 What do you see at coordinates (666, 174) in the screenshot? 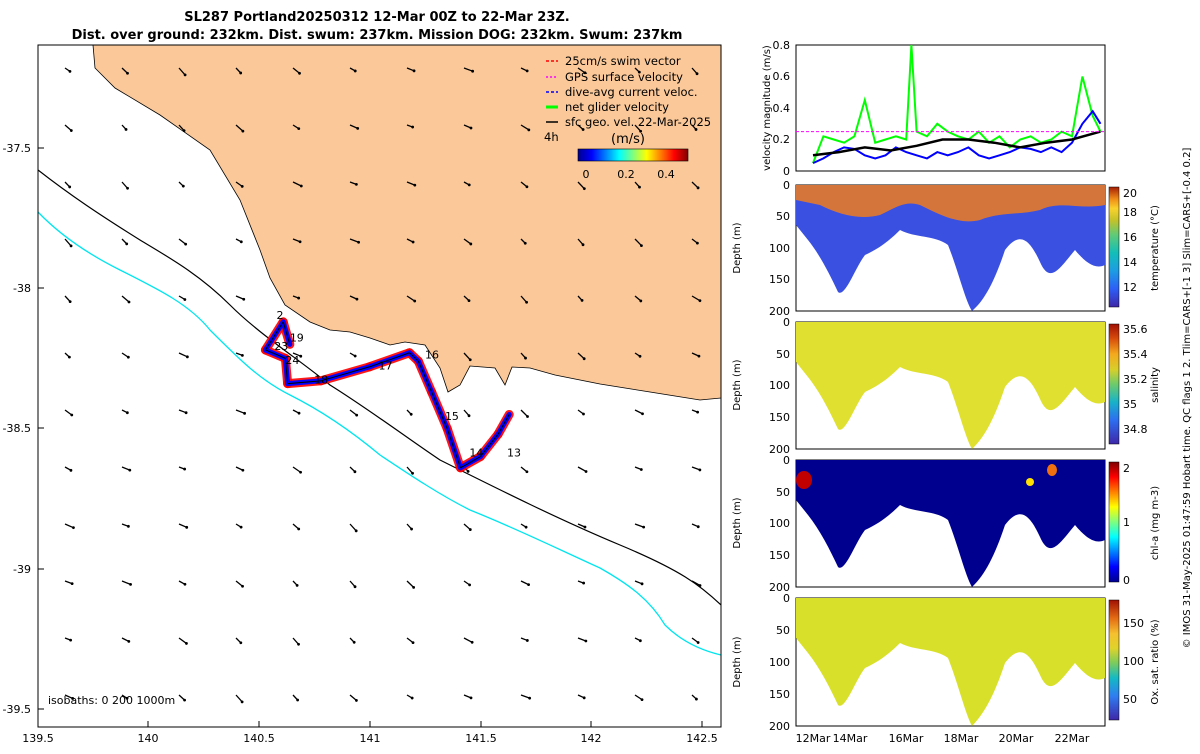
I see `colorbar-tick: 0.4` at bounding box center [666, 174].